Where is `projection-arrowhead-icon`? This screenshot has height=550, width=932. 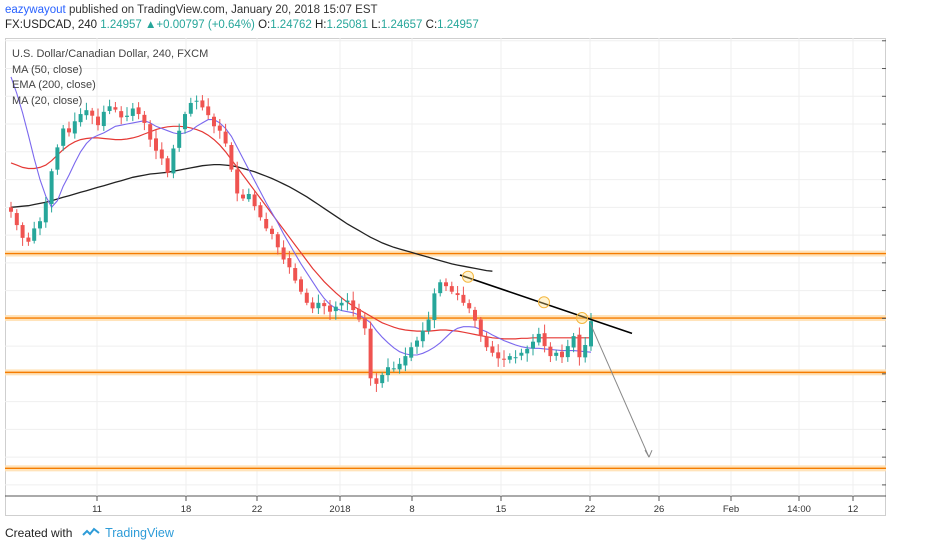 projection-arrowhead-icon is located at coordinates (648, 453).